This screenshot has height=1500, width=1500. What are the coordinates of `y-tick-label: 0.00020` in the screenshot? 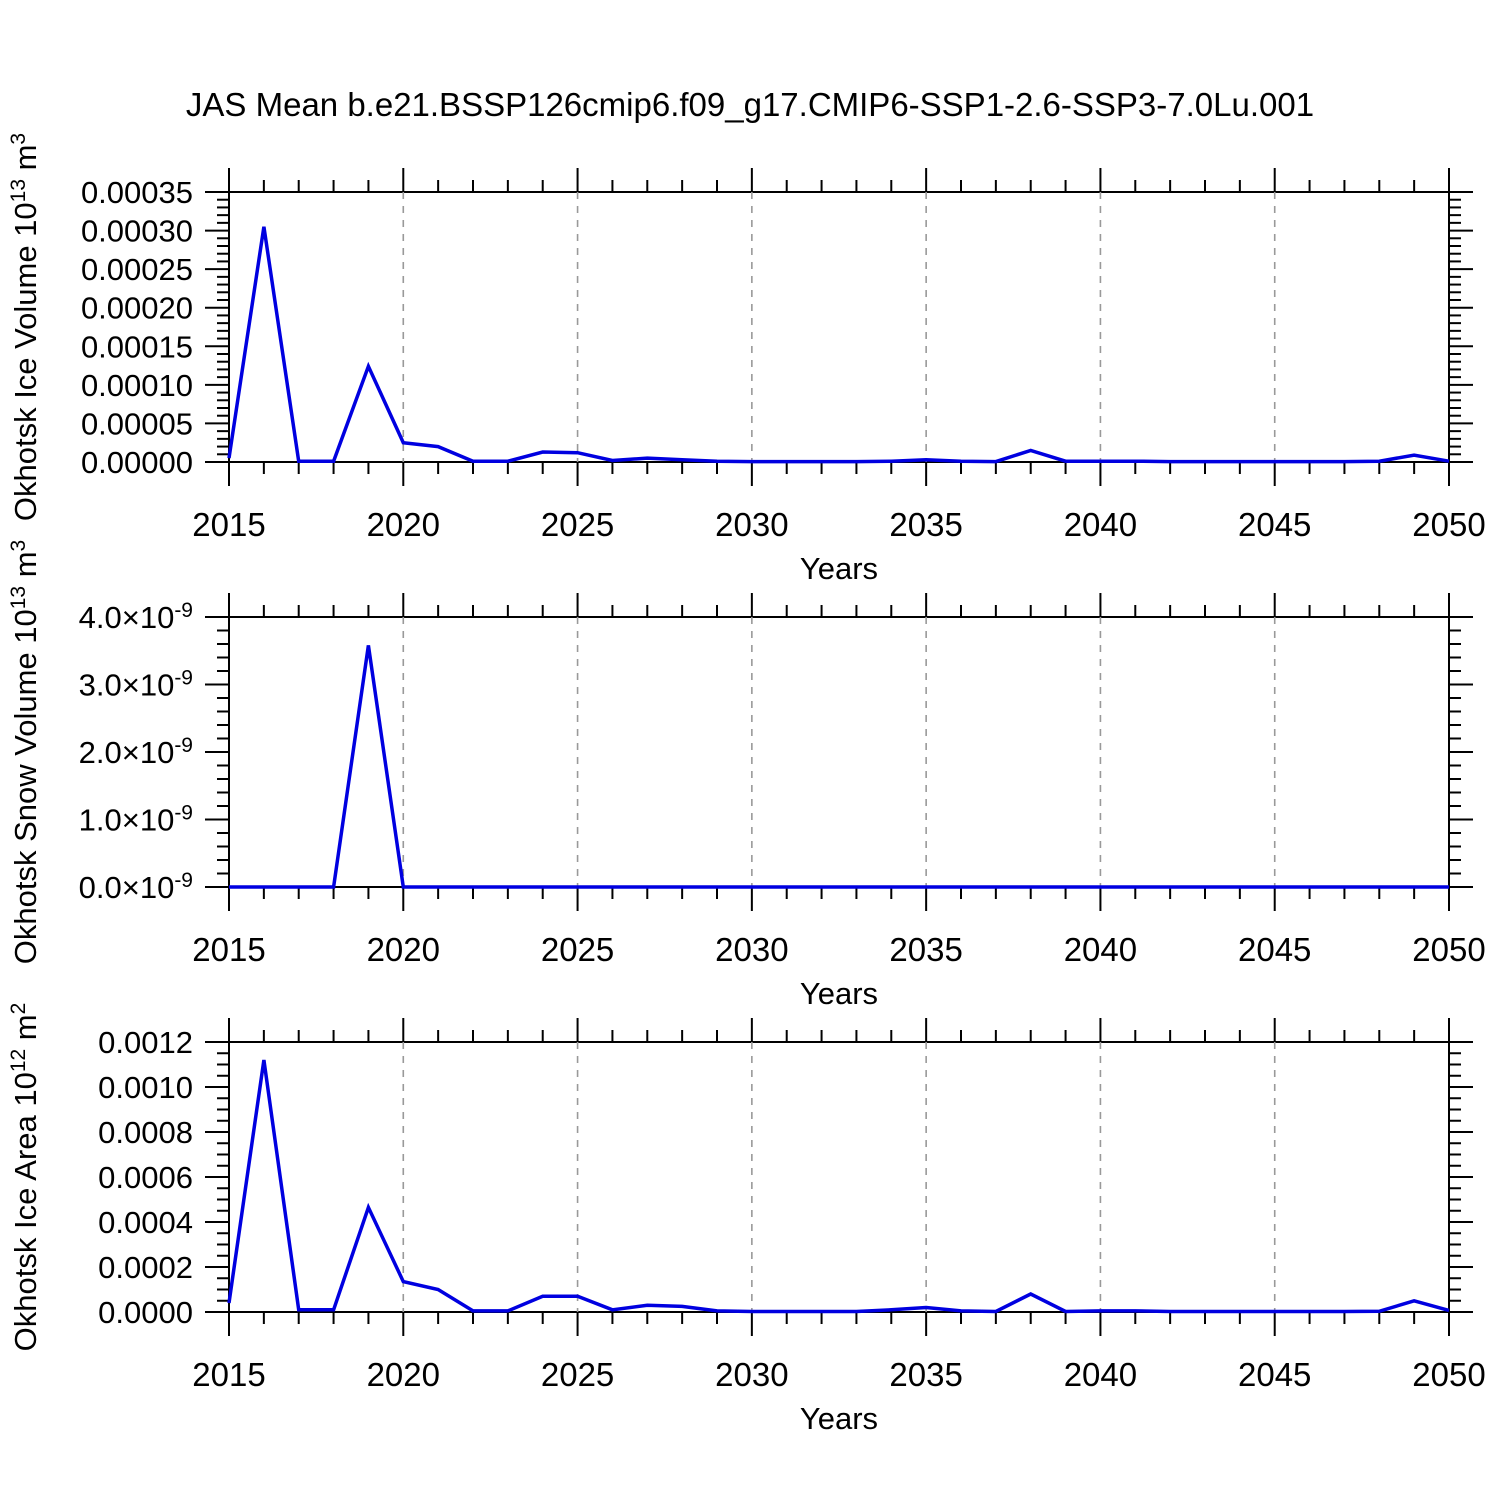 It's located at (137, 308).